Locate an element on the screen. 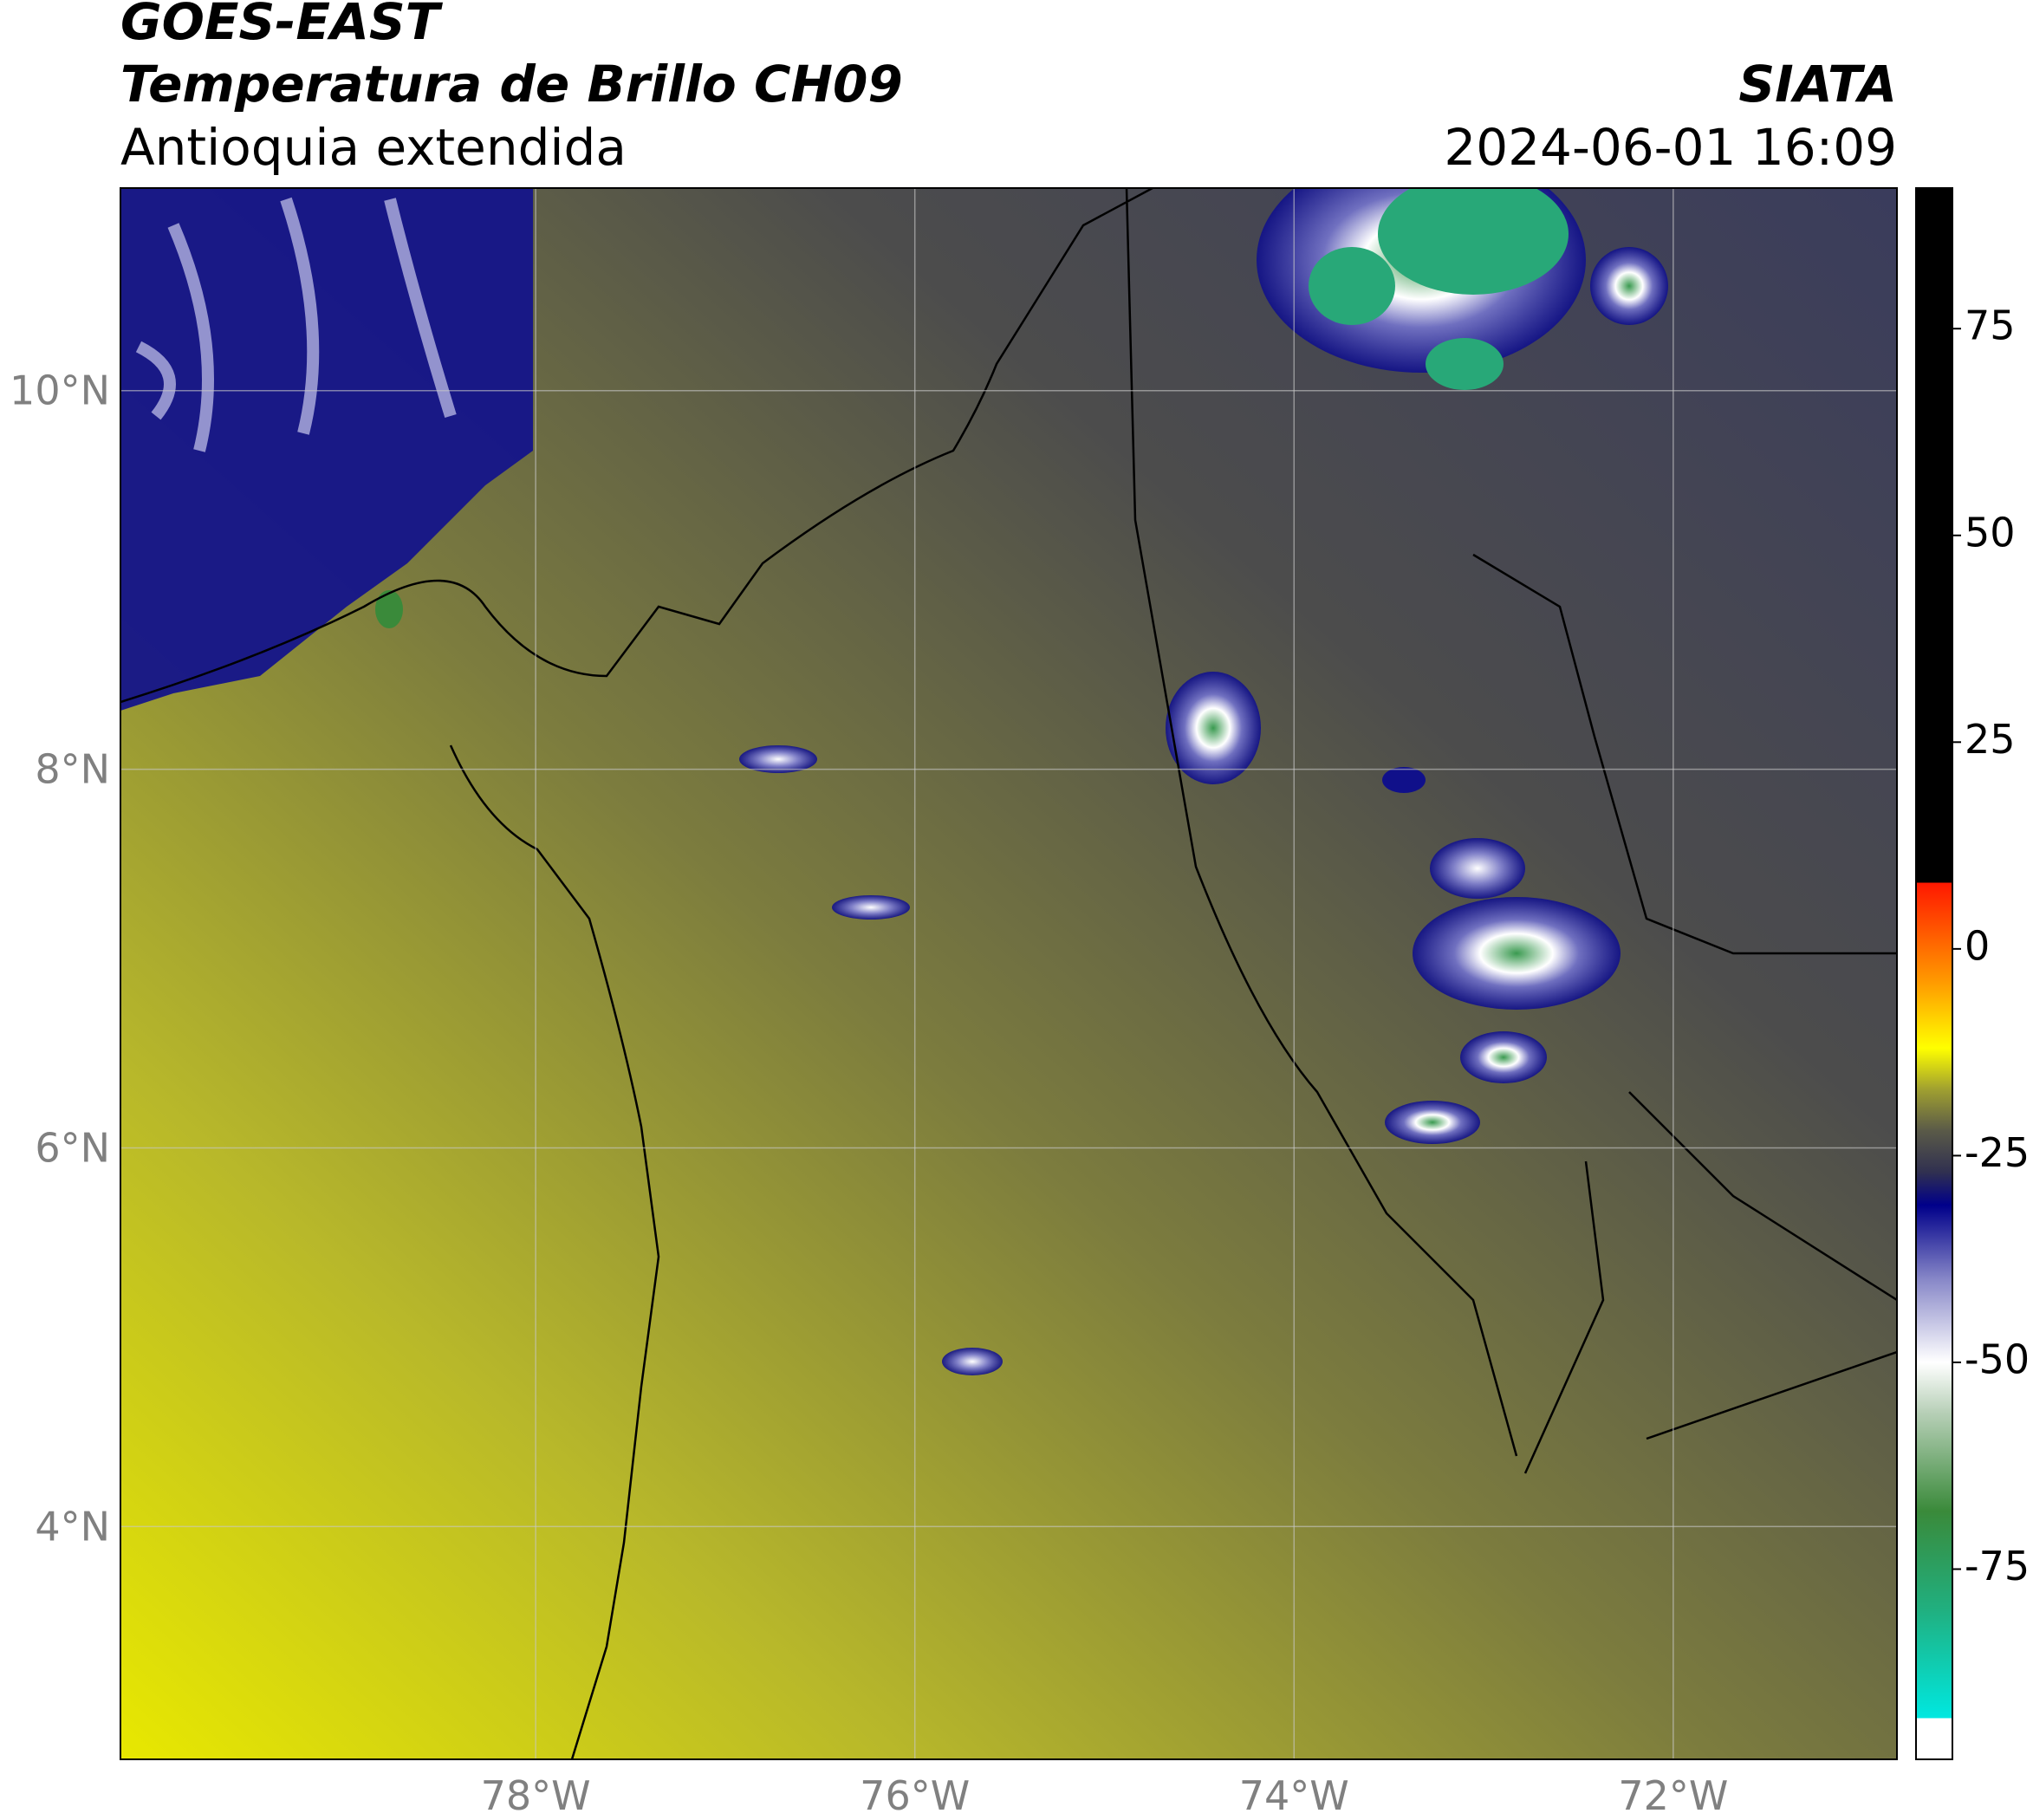 The height and width of the screenshot is (1820, 2033). datetime: 2024-06-01 16:09 is located at coordinates (1670, 147).